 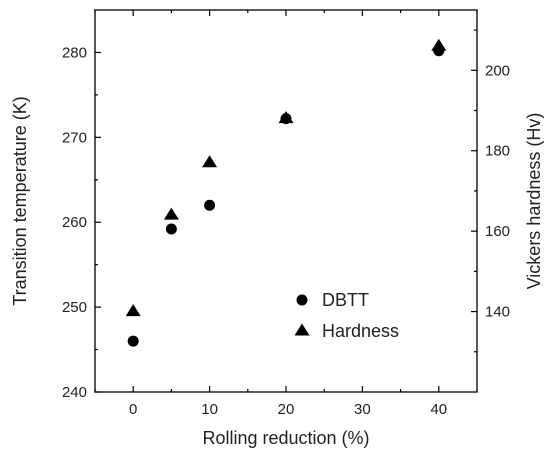 What do you see at coordinates (74, 307) in the screenshot?
I see `y-tick-label-1: 250` at bounding box center [74, 307].